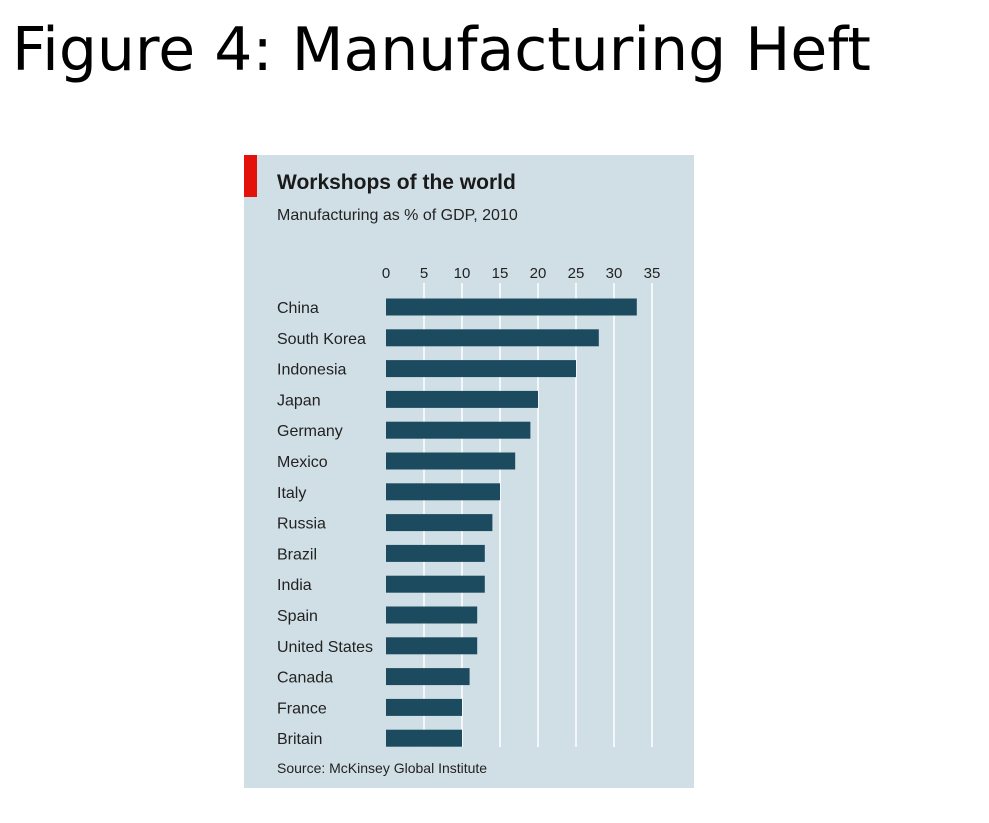 This screenshot has height=823, width=989. I want to click on category-label: Italy, so click(291, 493).